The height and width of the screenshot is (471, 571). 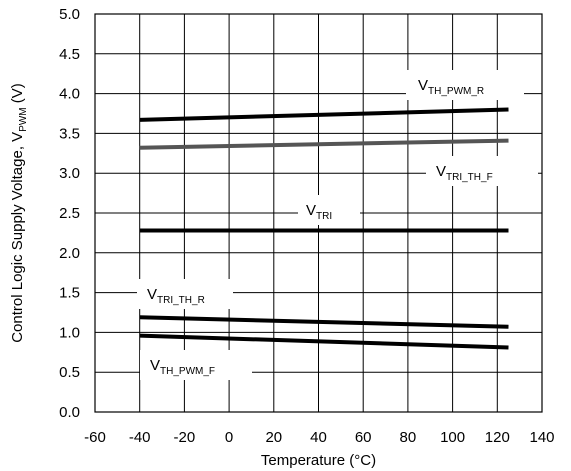 What do you see at coordinates (17, 95) in the screenshot?
I see `y-axis-title-suffix: (V)` at bounding box center [17, 95].